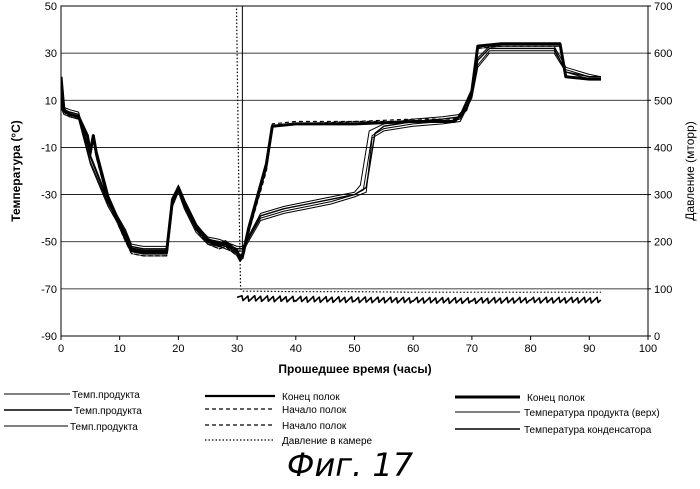  What do you see at coordinates (588, 430) in the screenshot?
I see `legend-label: Температура конденсатора` at bounding box center [588, 430].